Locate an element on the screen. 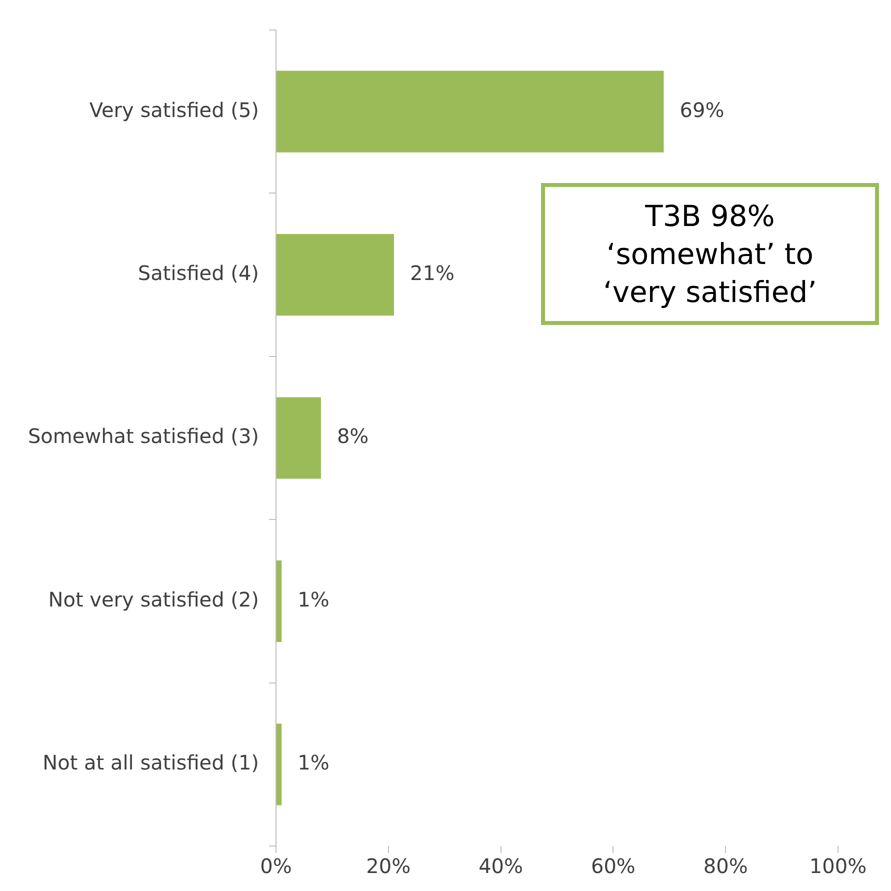 The width and height of the screenshot is (891, 891). data-label: 69% is located at coordinates (702, 110).